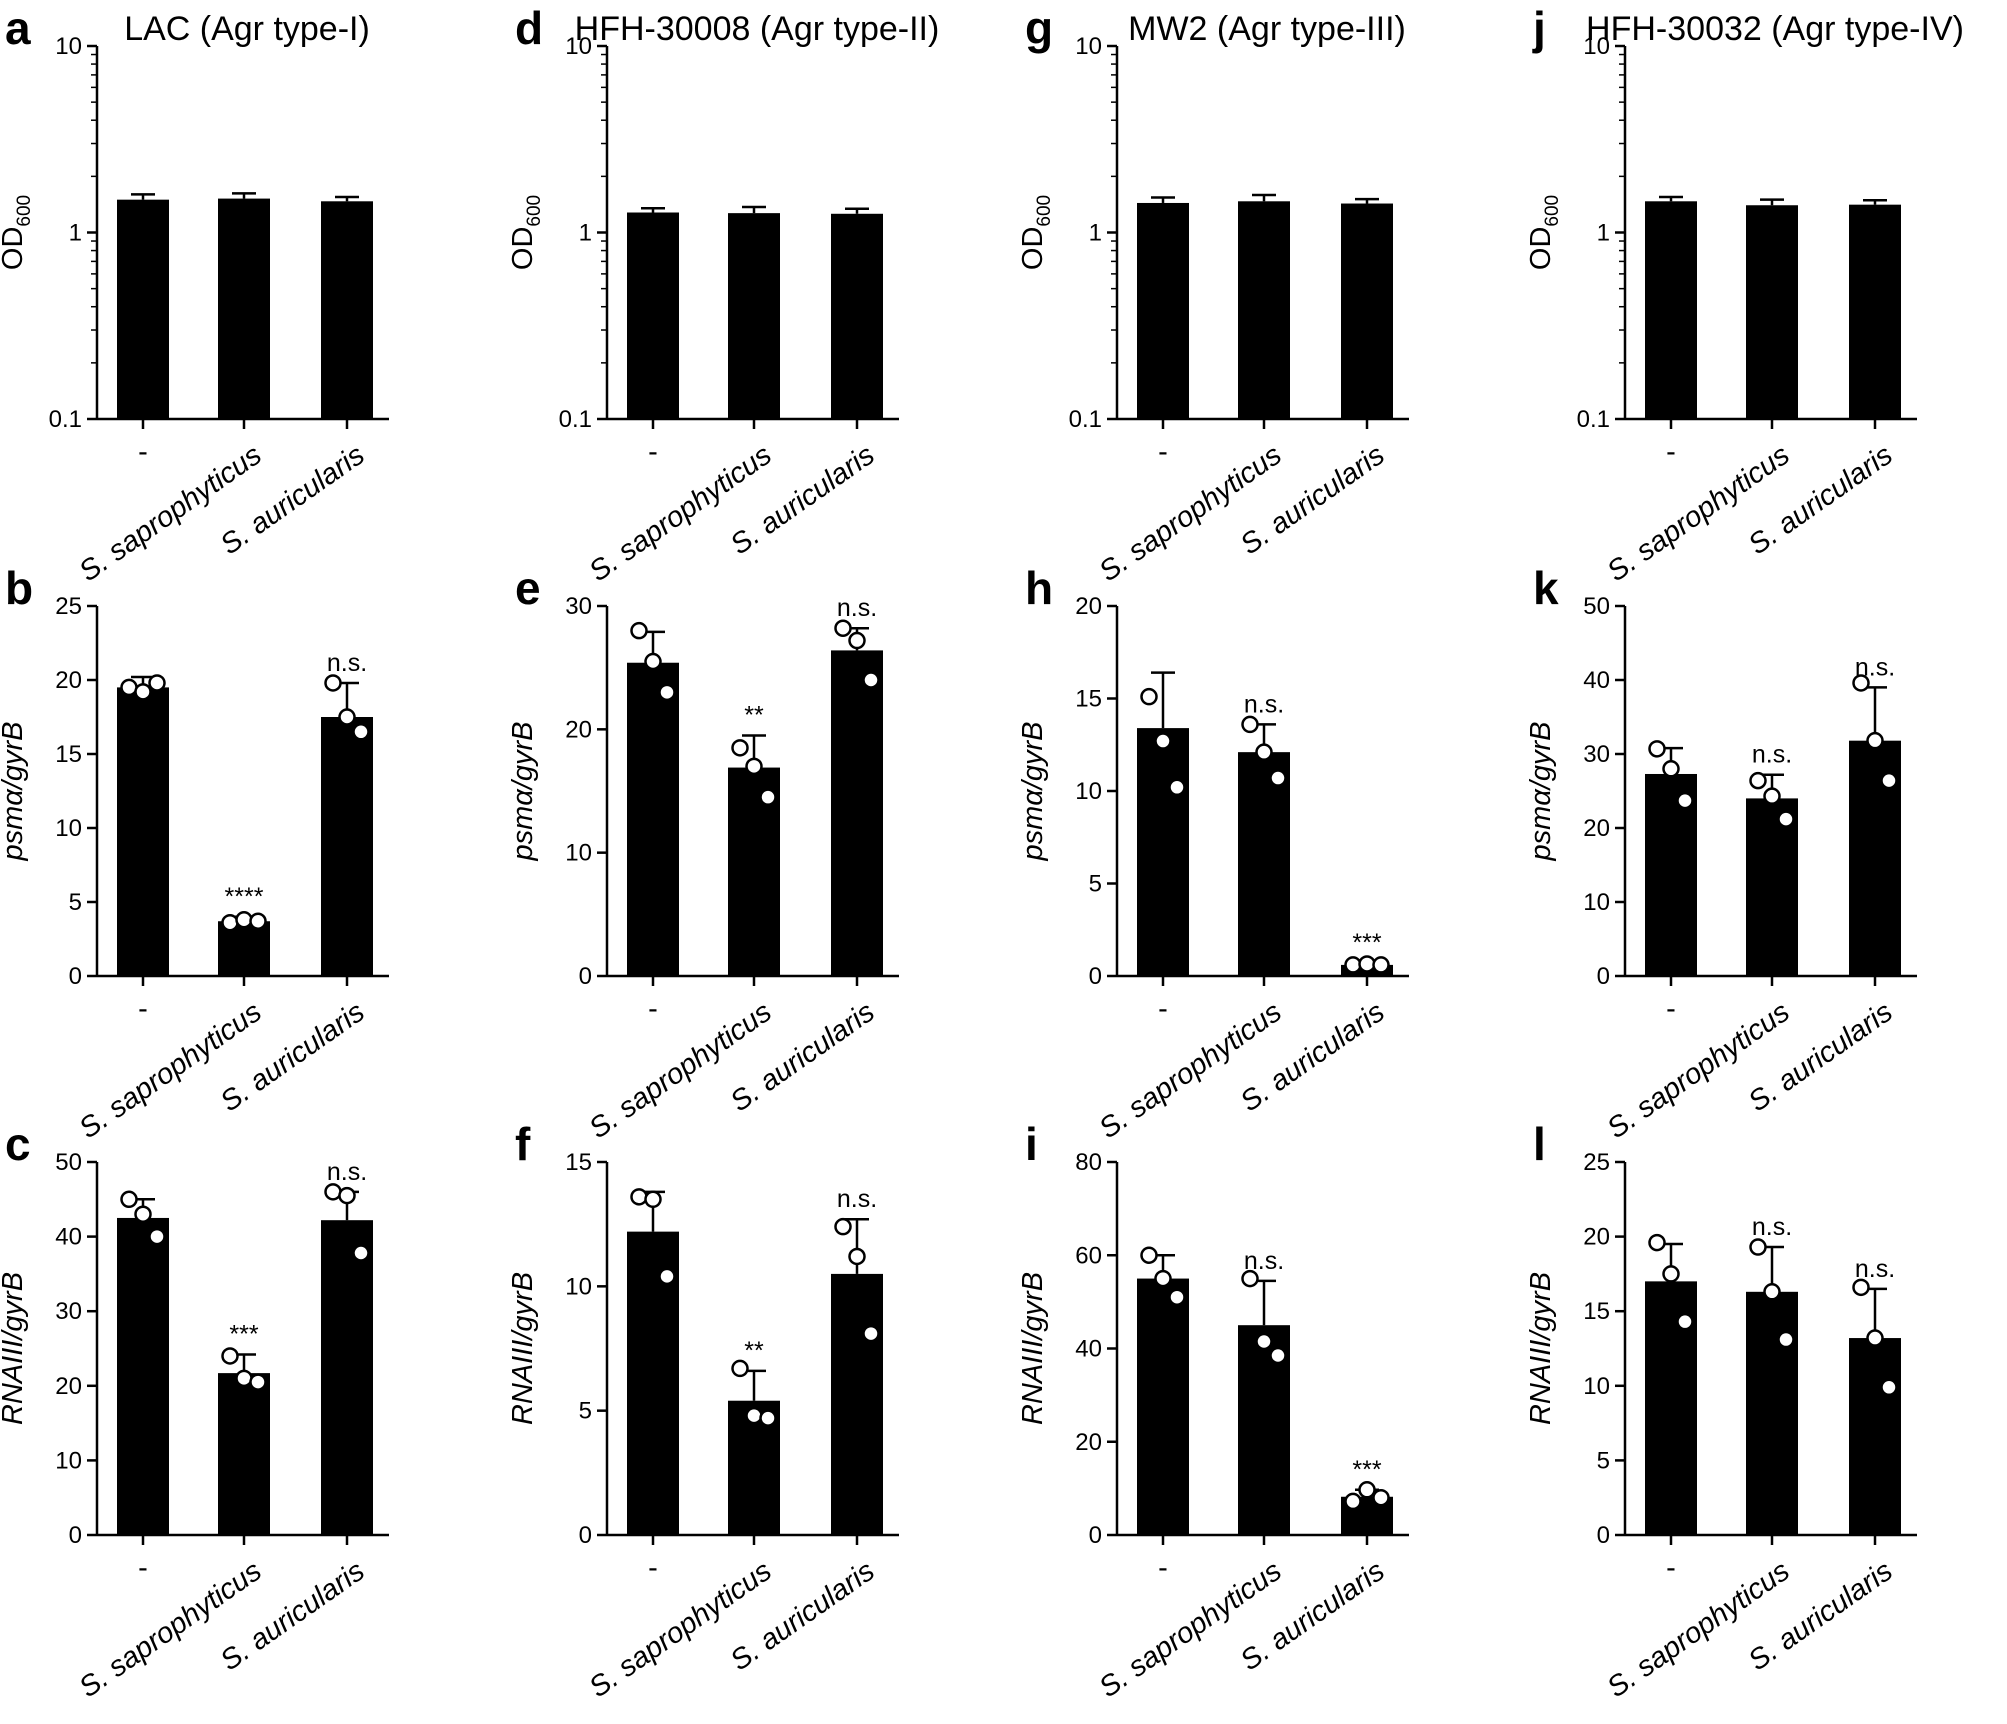  What do you see at coordinates (1539, 1144) in the screenshot?
I see `panel-letter-l: l` at bounding box center [1539, 1144].